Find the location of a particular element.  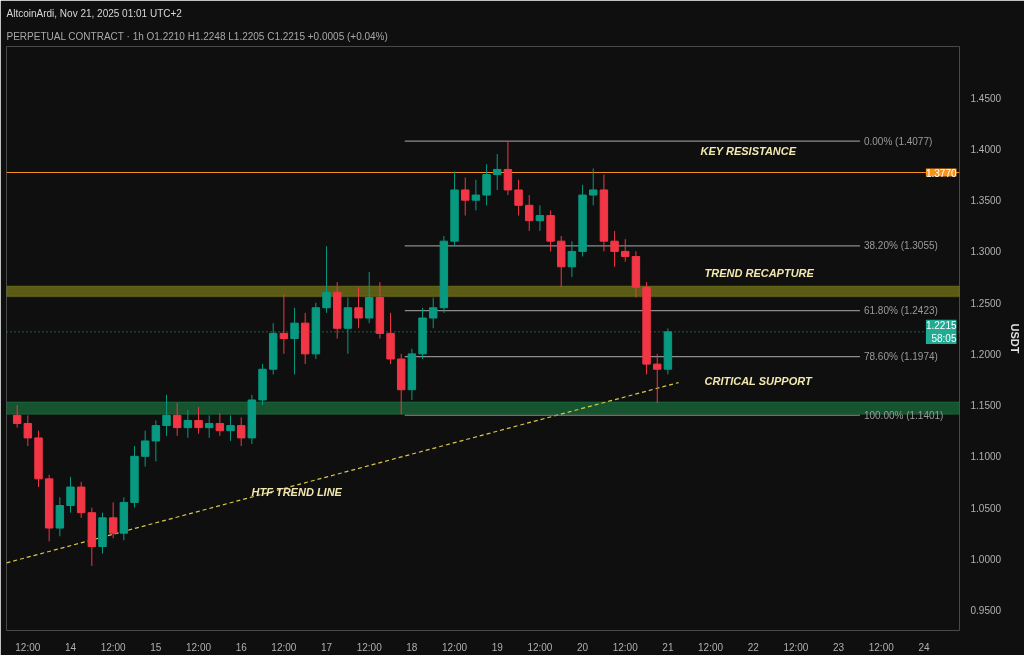

chart-title: AltcoinArdi, Nov 21, 2025 01:01 UTC+2 is located at coordinates (94, 13).